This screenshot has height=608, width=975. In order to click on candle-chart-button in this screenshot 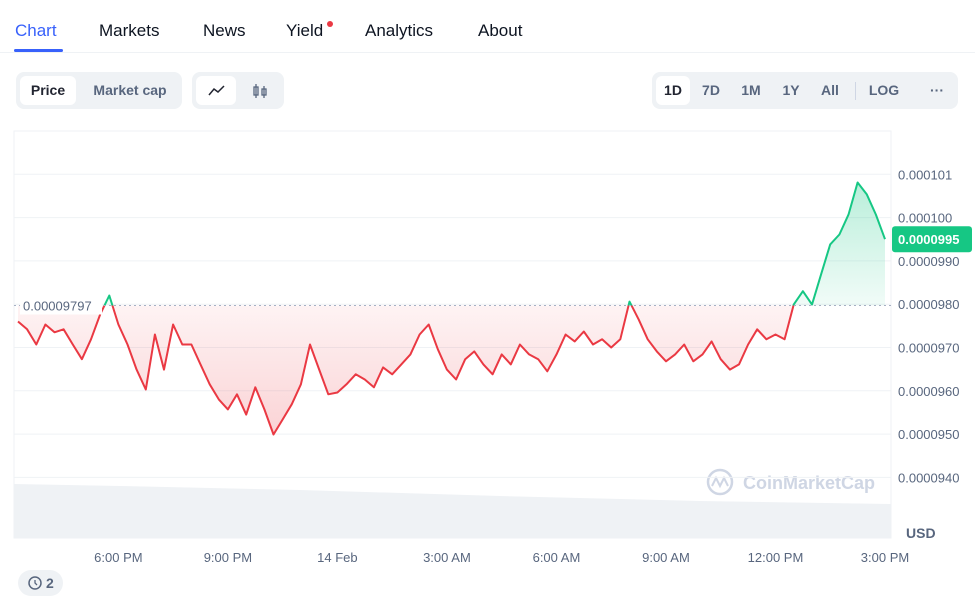, I will do `click(260, 90)`.